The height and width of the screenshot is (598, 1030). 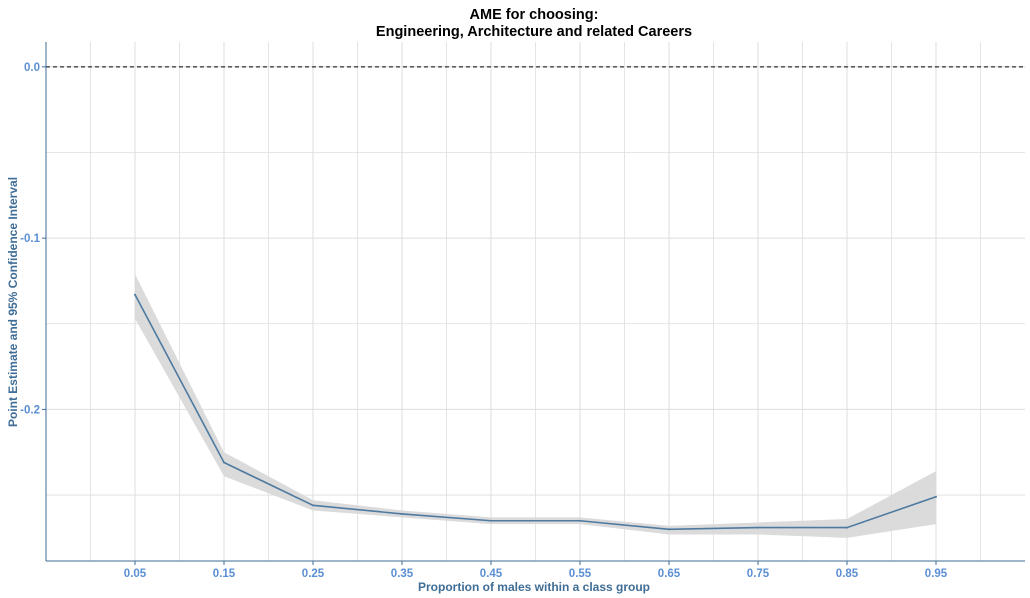 I want to click on x-tick-label: 0.35, so click(x=402, y=574).